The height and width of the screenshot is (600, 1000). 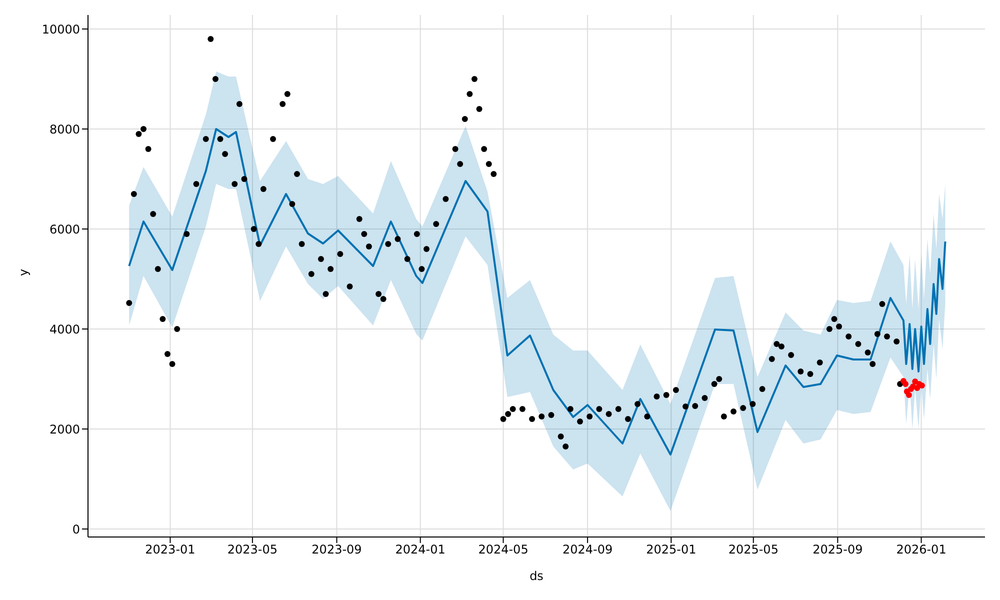 What do you see at coordinates (503, 549) in the screenshot?
I see `x-tick-label: 2024-05` at bounding box center [503, 549].